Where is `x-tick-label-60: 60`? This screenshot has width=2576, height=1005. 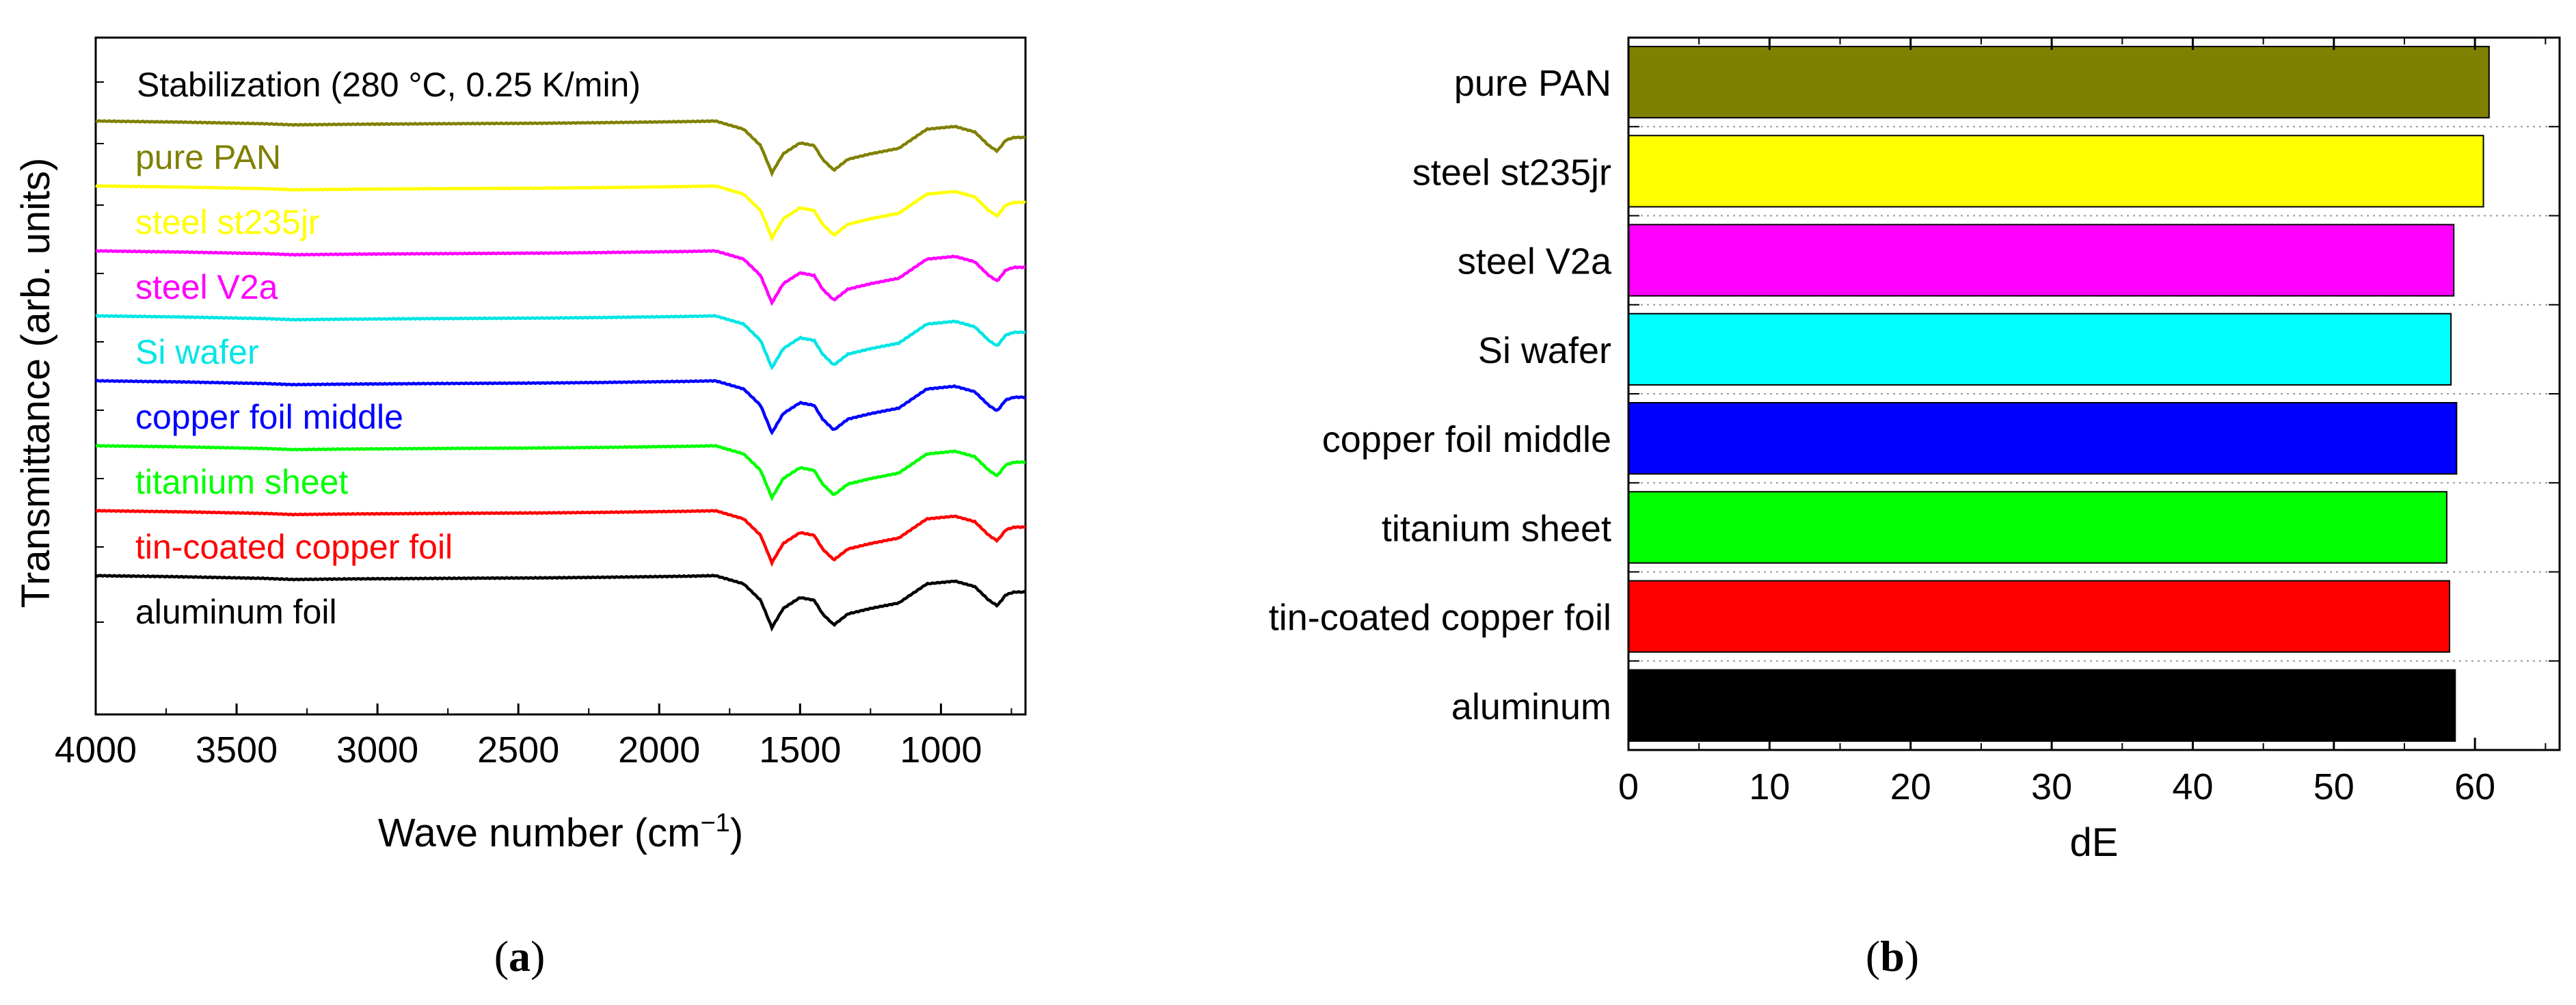
x-tick-label-60: 60 is located at coordinates (2474, 786).